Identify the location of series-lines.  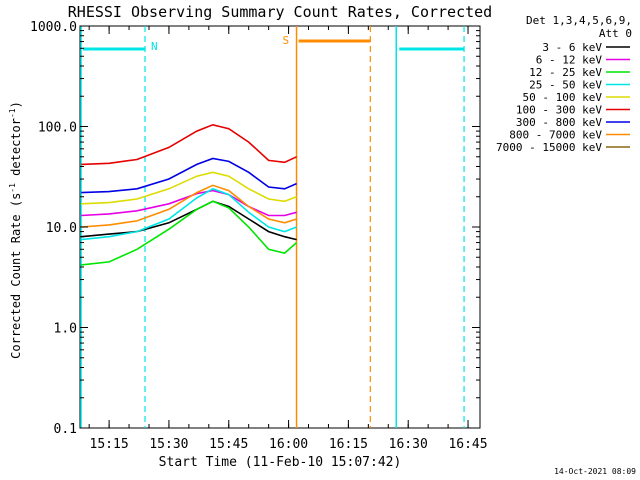
(189, 194).